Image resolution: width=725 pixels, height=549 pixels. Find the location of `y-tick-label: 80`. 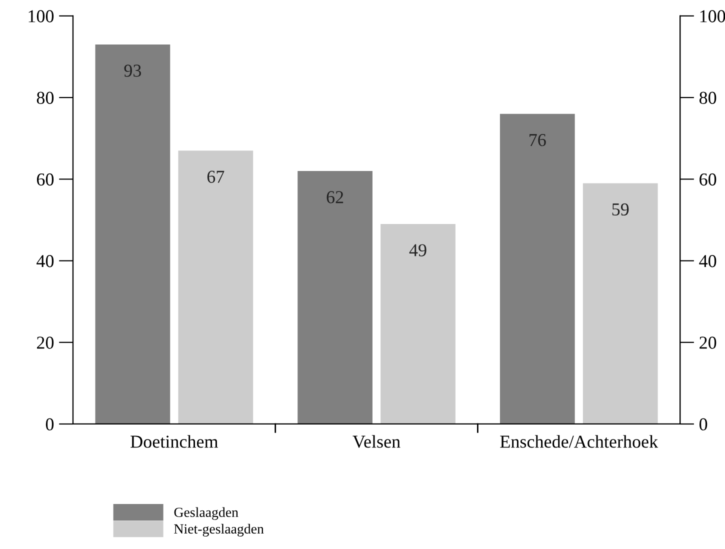

y-tick-label: 80 is located at coordinates (45, 98).